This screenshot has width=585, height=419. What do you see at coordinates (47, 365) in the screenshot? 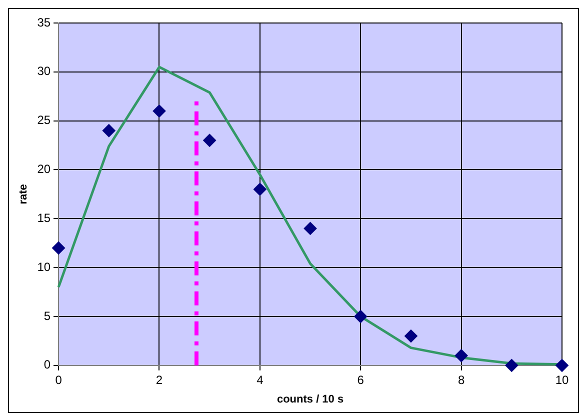
I see `y-tick-label: 0` at bounding box center [47, 365].